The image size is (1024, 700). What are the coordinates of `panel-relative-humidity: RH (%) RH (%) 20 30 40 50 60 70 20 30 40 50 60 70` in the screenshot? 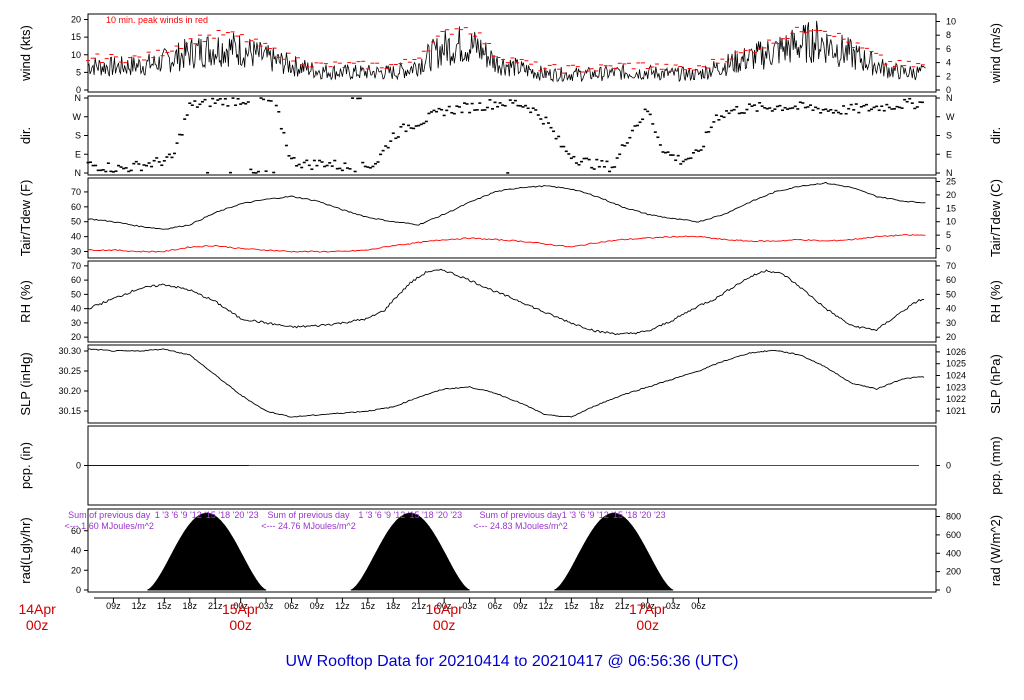 It's located at (510, 301).